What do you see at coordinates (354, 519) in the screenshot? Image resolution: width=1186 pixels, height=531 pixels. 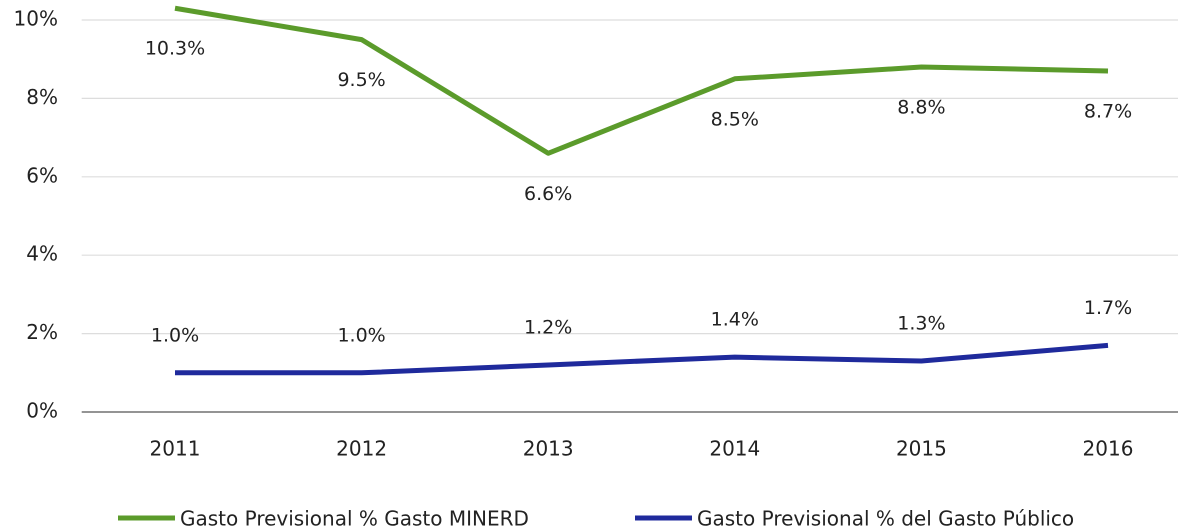 I see `legend-label: Gasto Previsional % Gasto MINERD` at bounding box center [354, 519].